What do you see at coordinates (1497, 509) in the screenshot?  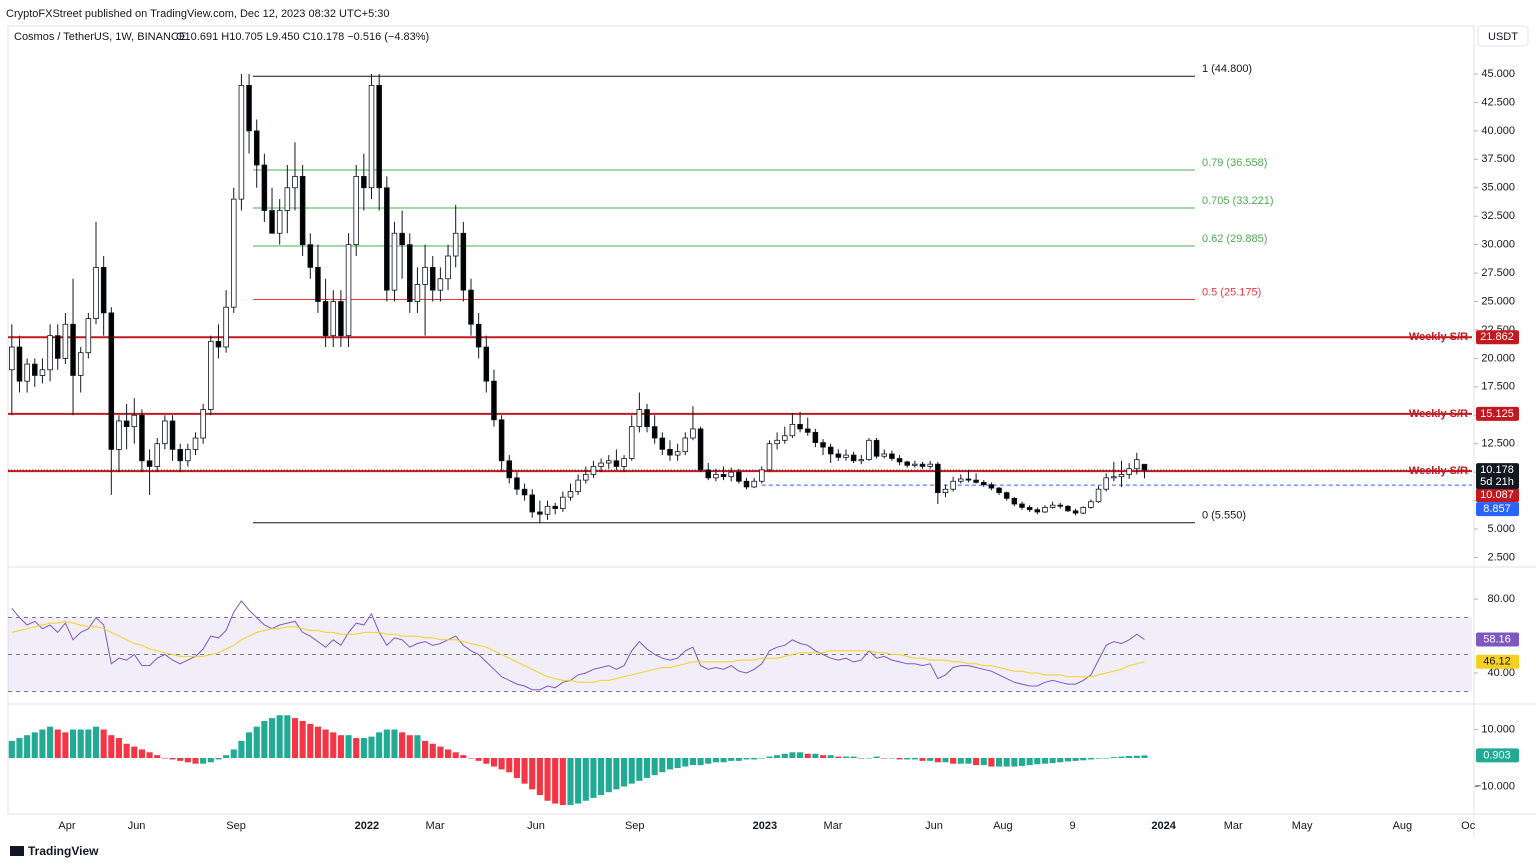 I see `price-tag-label: 8.857` at bounding box center [1497, 509].